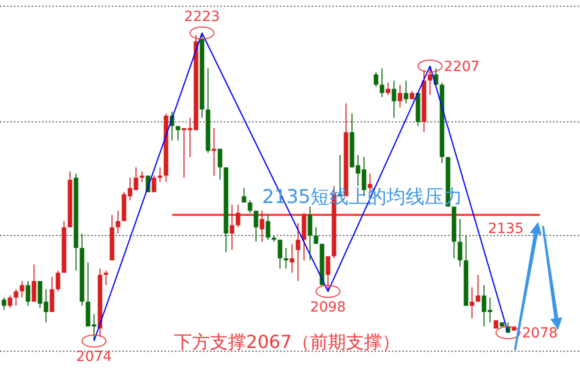 The width and height of the screenshot is (580, 374). What do you see at coordinates (287, 342) in the screenshot?
I see `annotation: 下方支撑2067（前期支撑）` at bounding box center [287, 342].